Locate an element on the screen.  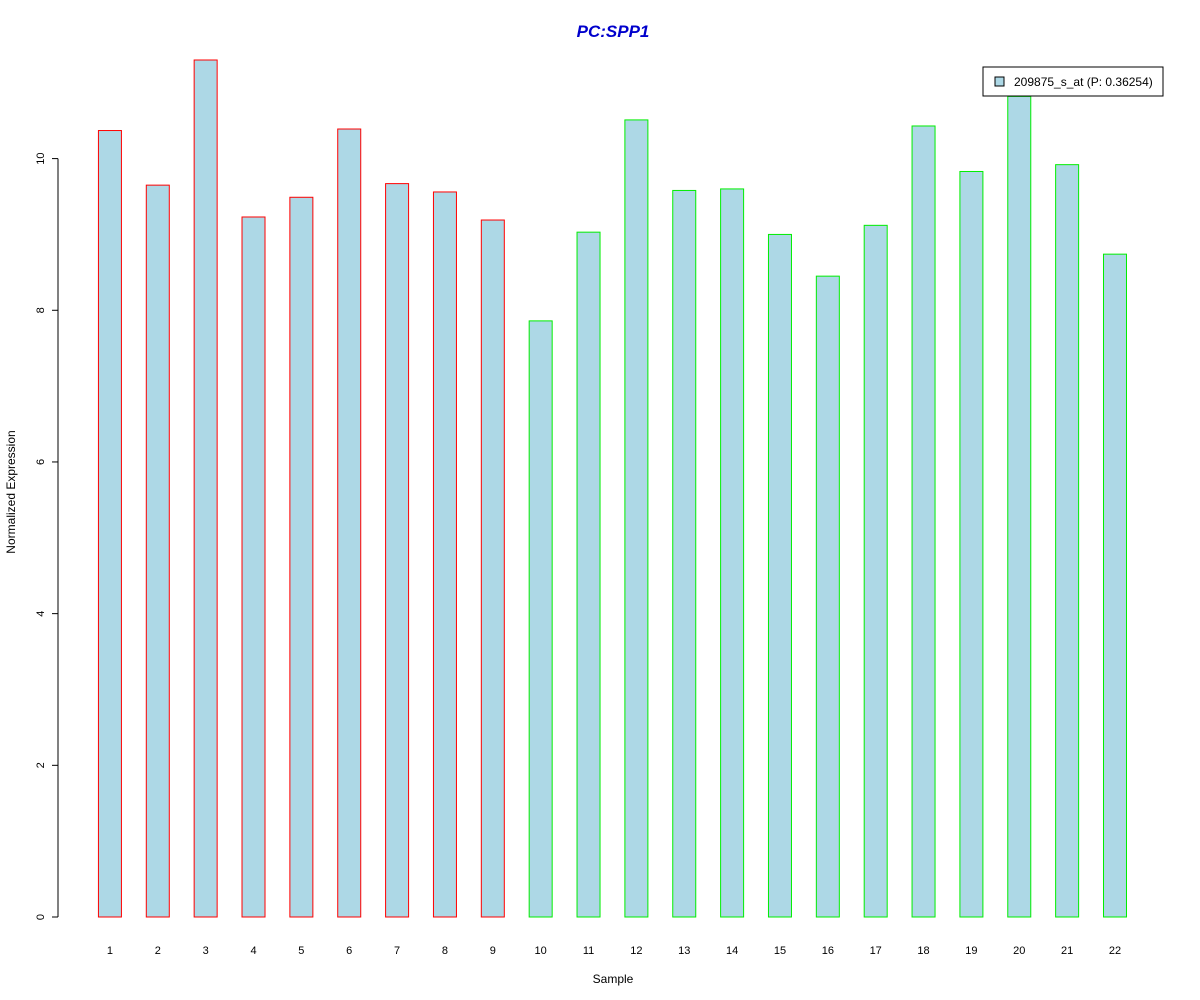
legend-swatch is located at coordinates (999, 81).